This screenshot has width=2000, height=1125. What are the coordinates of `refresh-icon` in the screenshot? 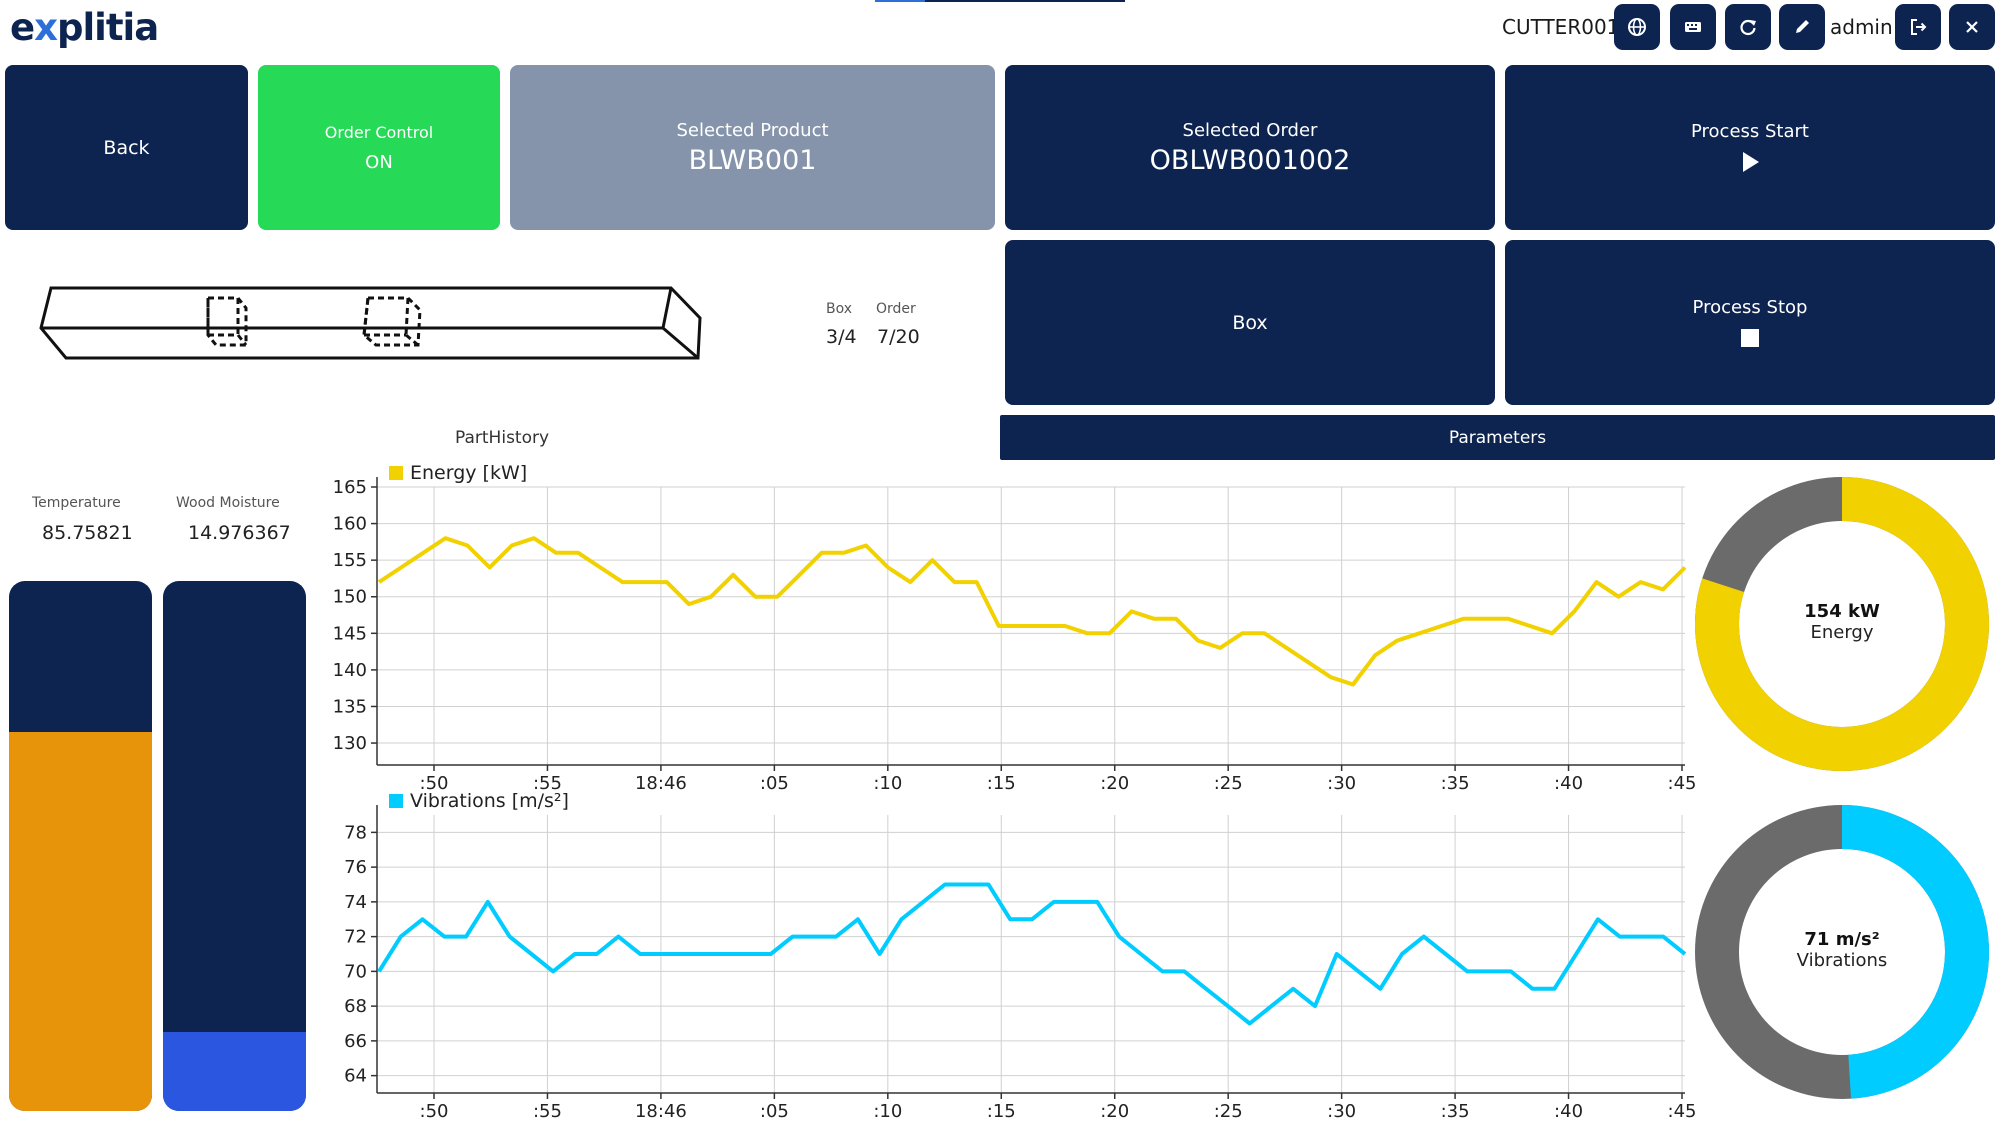 It's located at (1748, 27).